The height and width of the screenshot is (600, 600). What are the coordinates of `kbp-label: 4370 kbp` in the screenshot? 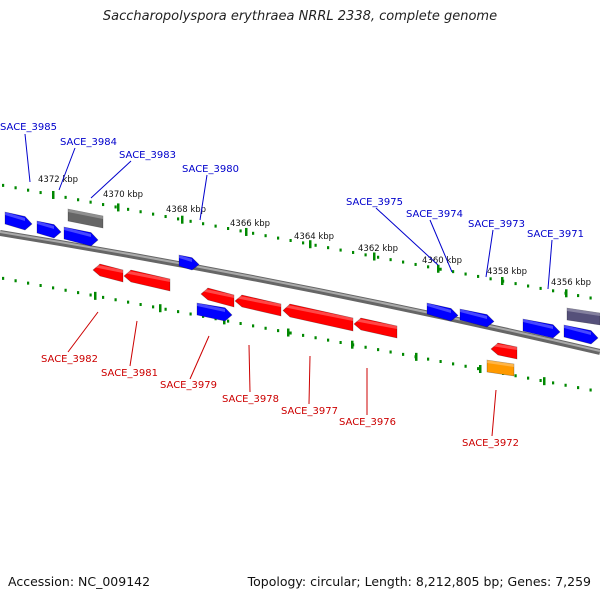 It's located at (123, 195).